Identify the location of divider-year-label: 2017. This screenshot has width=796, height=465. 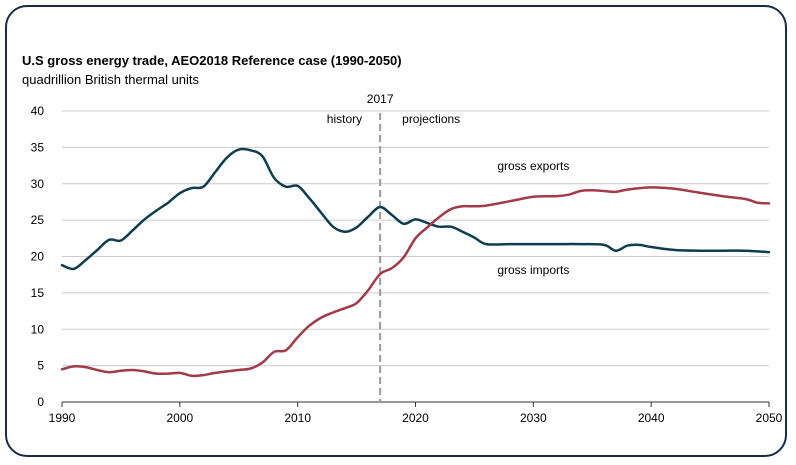
(380, 99).